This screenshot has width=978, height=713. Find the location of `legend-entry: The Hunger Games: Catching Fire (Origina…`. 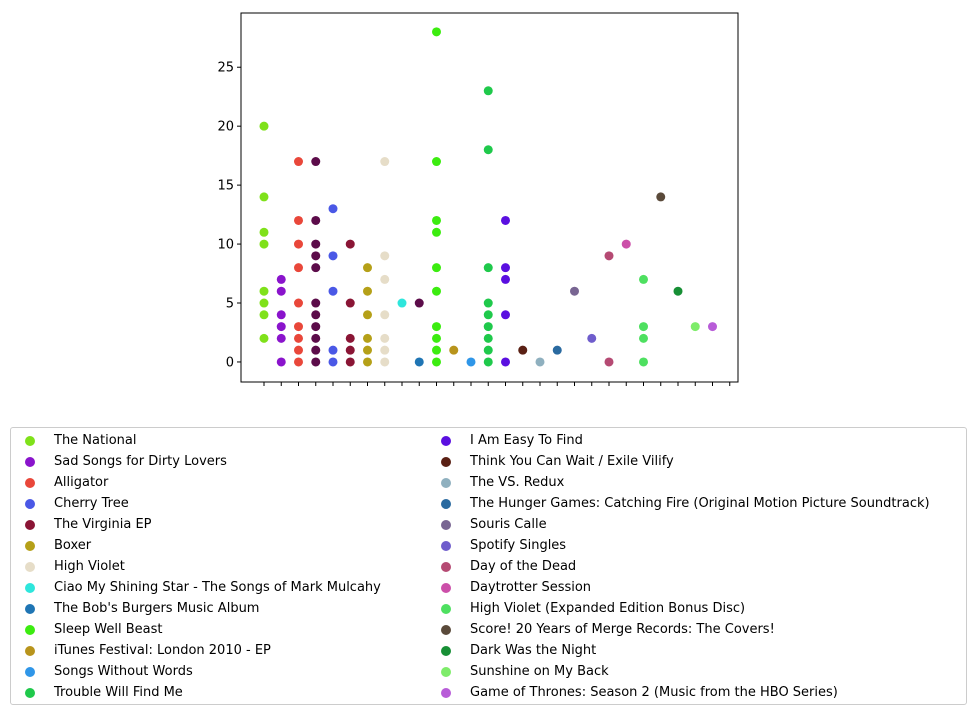

legend-entry: The Hunger Games: Catching Fire (Origina… is located at coordinates (678, 503).